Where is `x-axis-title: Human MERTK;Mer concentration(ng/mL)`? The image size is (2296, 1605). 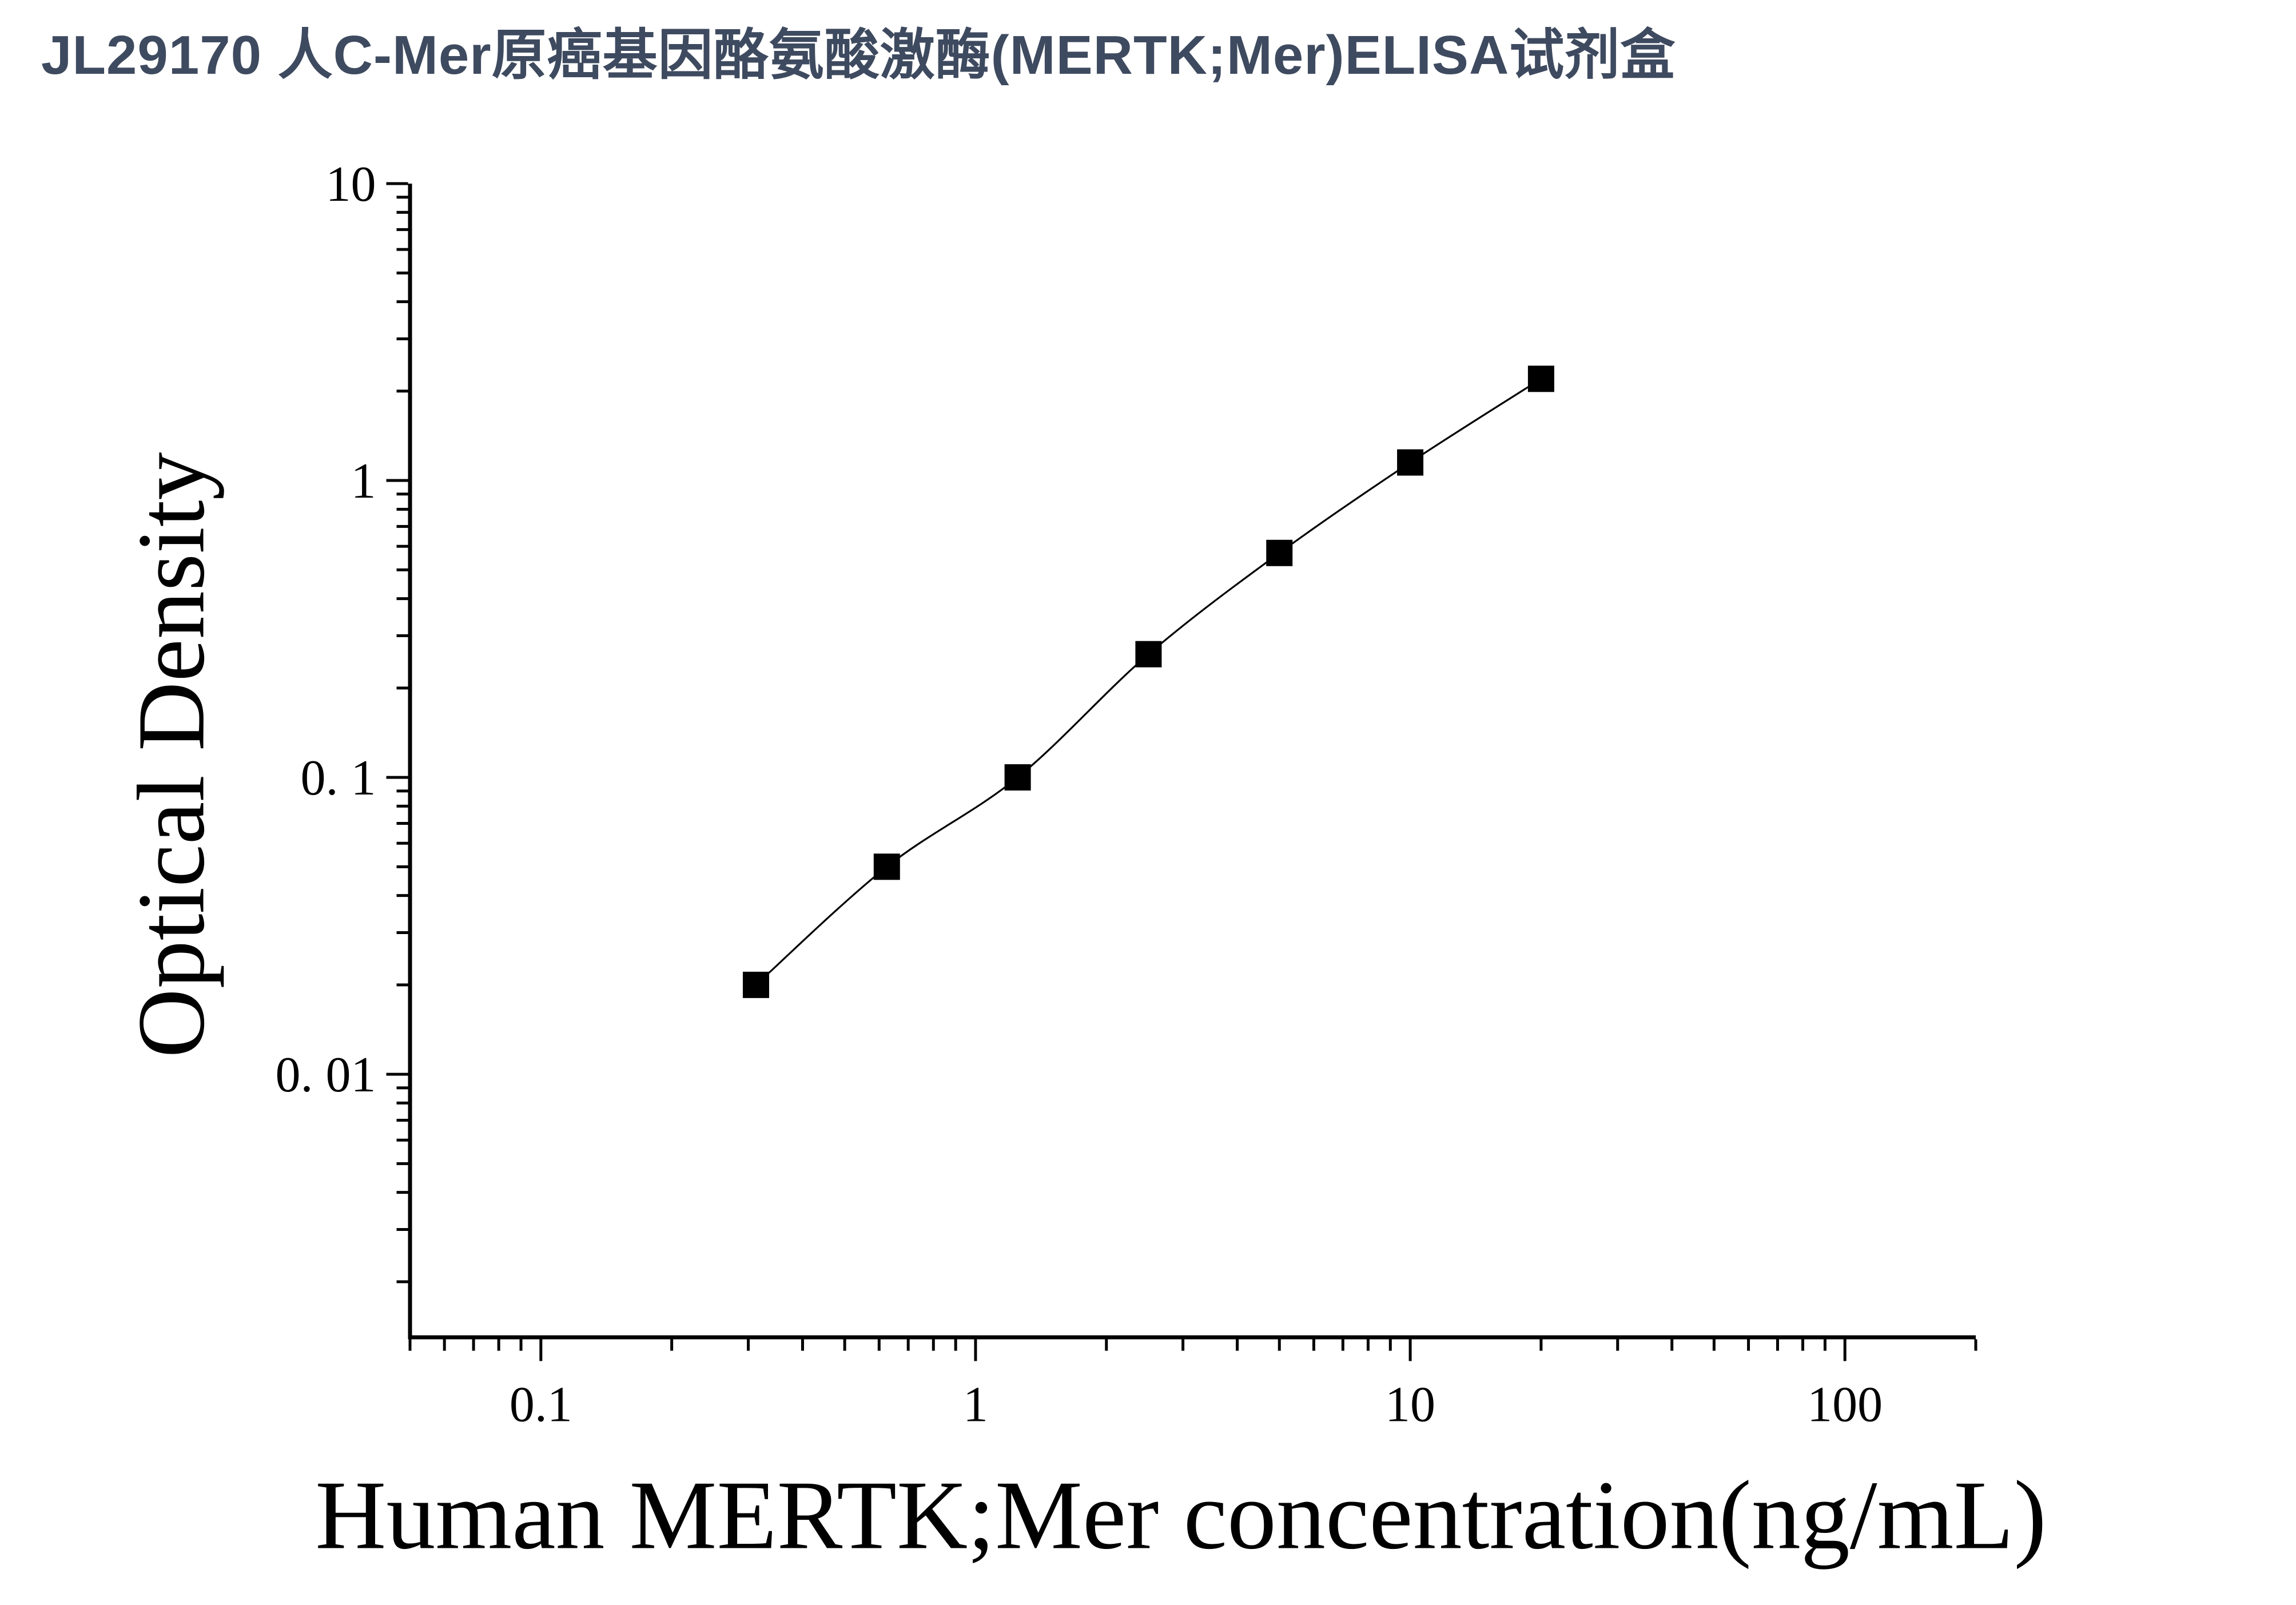 x-axis-title: Human MERTK;Mer concentration(ng/mL) is located at coordinates (1181, 1515).